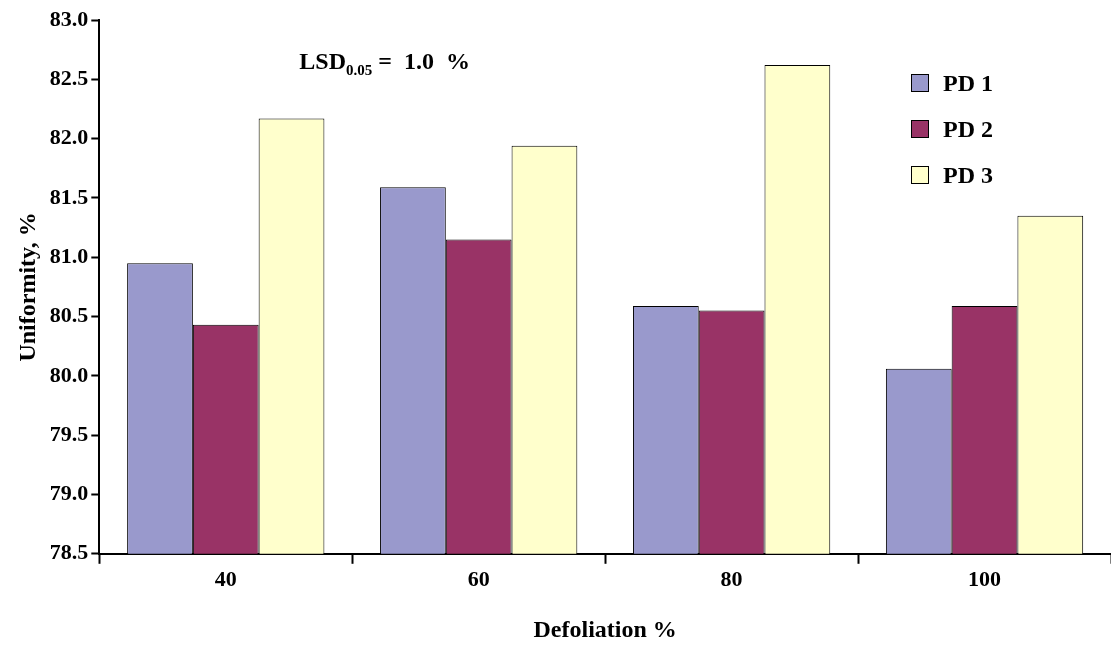 The width and height of the screenshot is (1111, 654). What do you see at coordinates (968, 175) in the screenshot?
I see `legend-label: PD 3` at bounding box center [968, 175].